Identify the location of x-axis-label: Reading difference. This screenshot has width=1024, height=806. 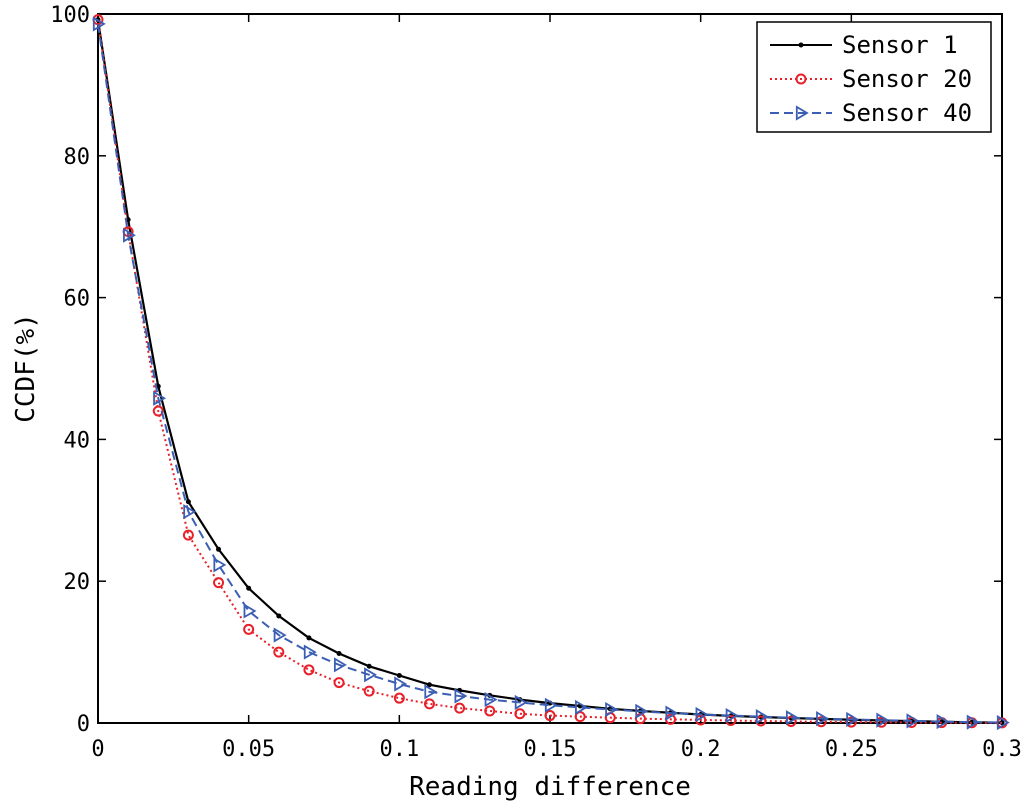
(550, 787).